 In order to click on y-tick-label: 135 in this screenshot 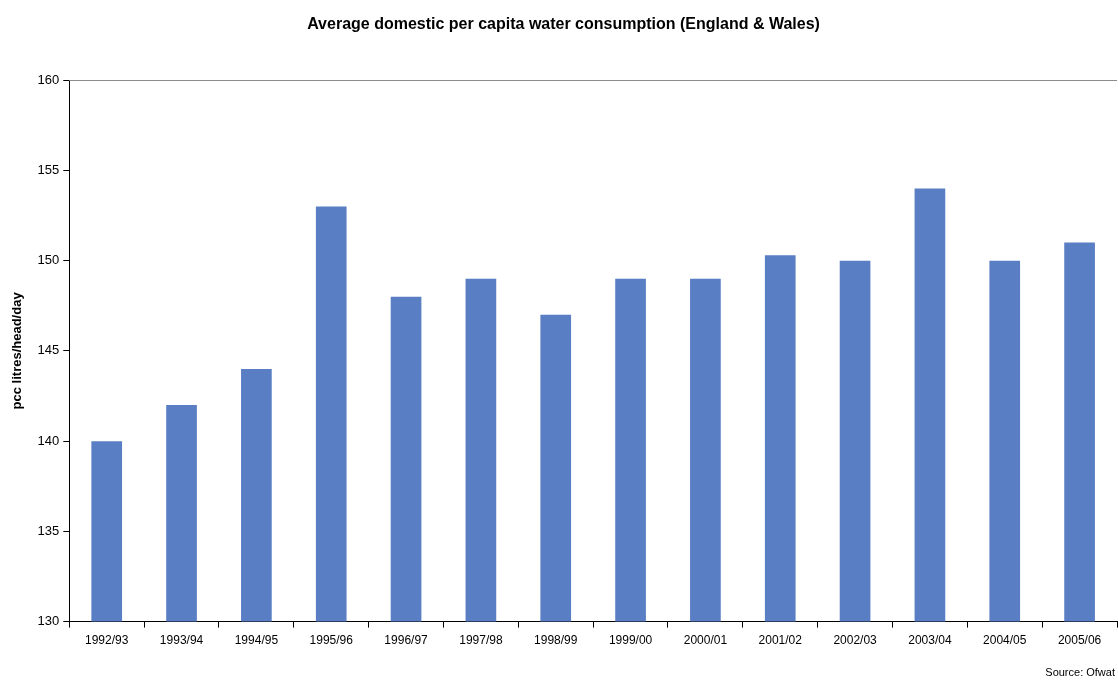, I will do `click(48, 530)`.